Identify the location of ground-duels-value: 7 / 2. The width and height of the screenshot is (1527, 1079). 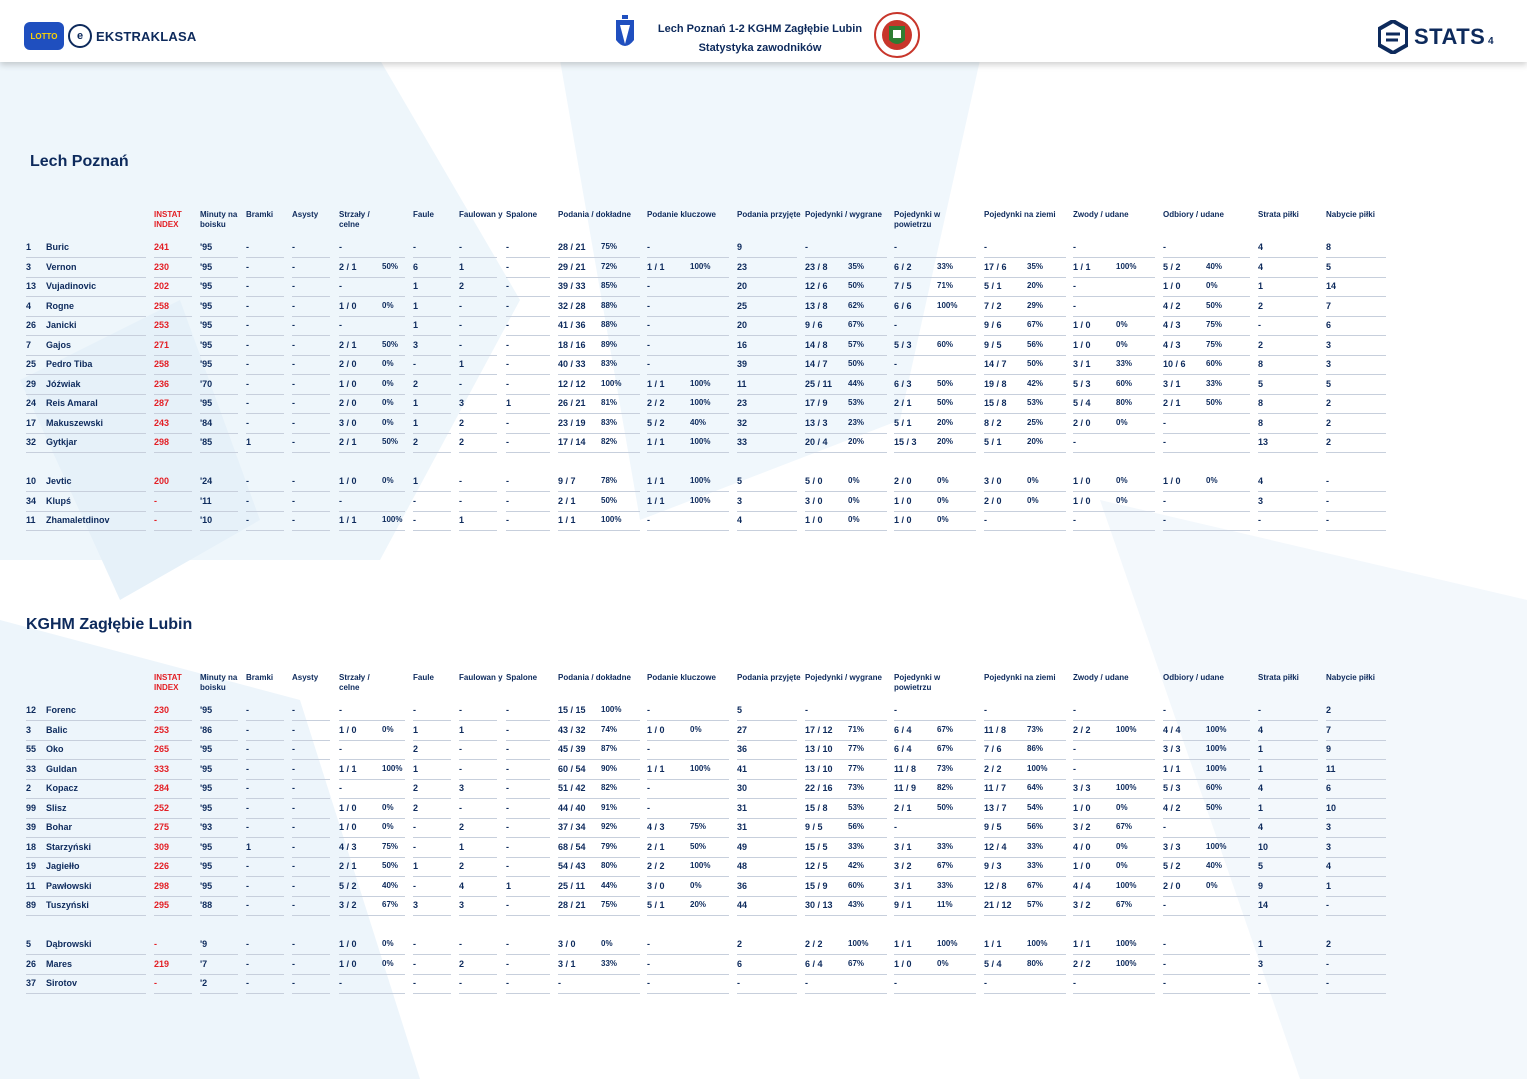
(993, 305).